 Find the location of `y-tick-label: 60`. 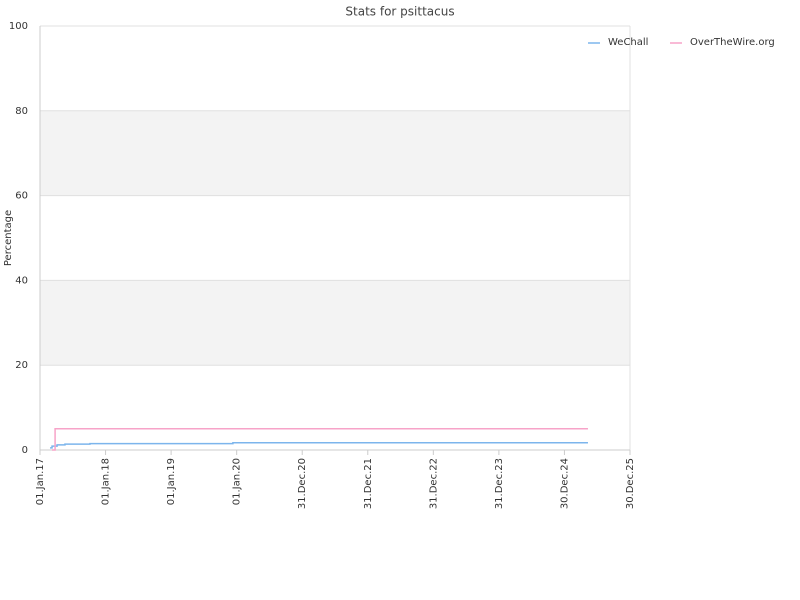

y-tick-label: 60 is located at coordinates (21, 196).